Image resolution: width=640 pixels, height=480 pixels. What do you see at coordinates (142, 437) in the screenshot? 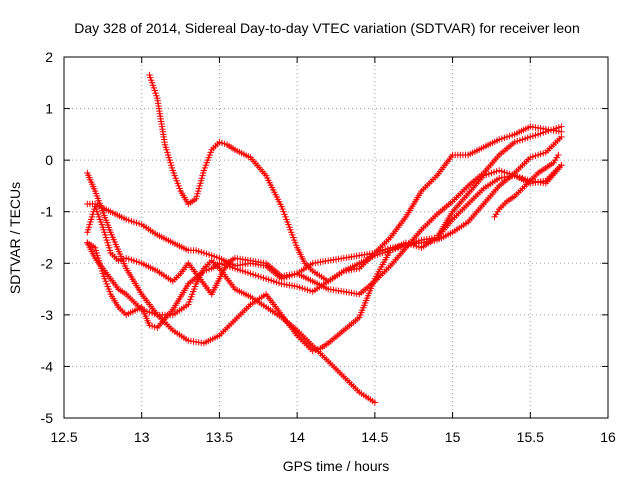
I see `x-tick-label: 13` at bounding box center [142, 437].